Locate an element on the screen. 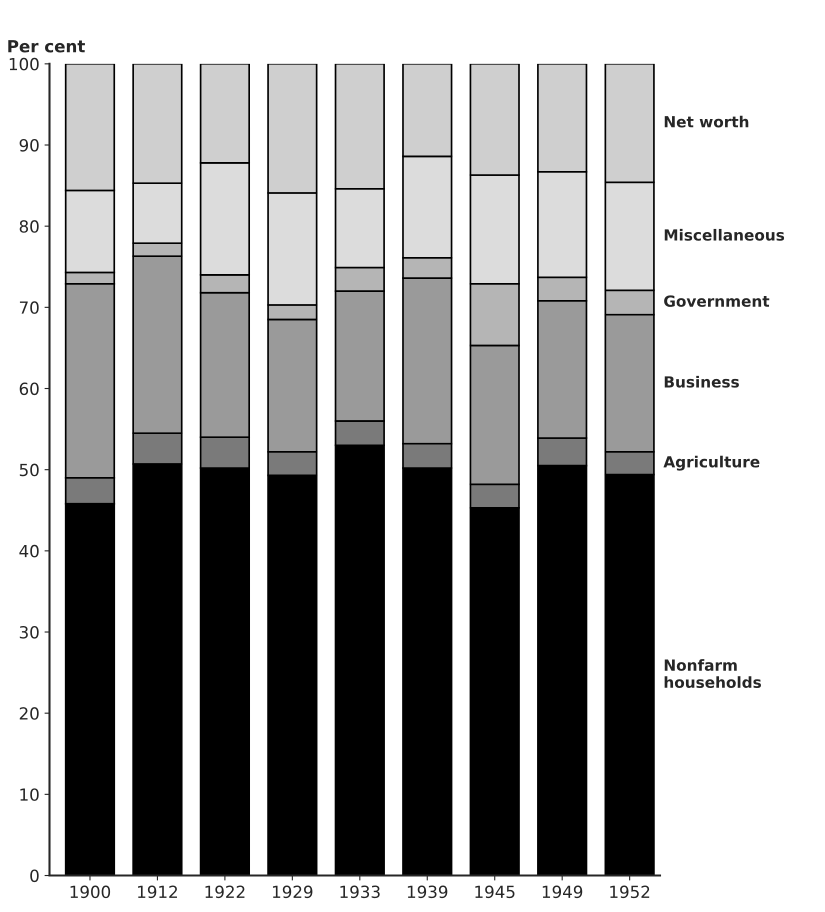  y-tick-label: 40 is located at coordinates (29, 551).